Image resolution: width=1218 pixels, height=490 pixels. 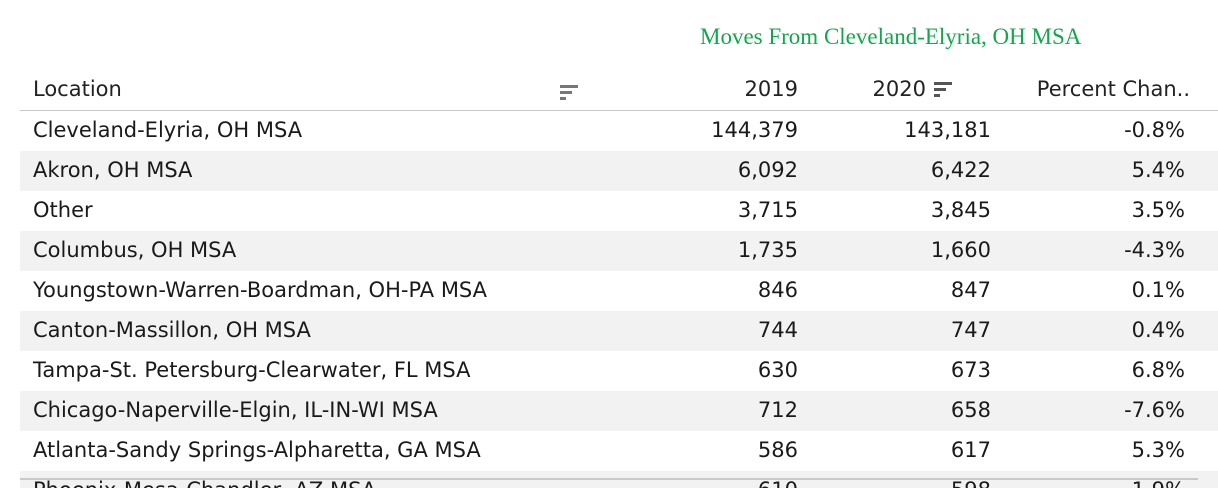 I want to click on table-row: Other 3,715 3,845 3.5%, so click(x=619, y=211).